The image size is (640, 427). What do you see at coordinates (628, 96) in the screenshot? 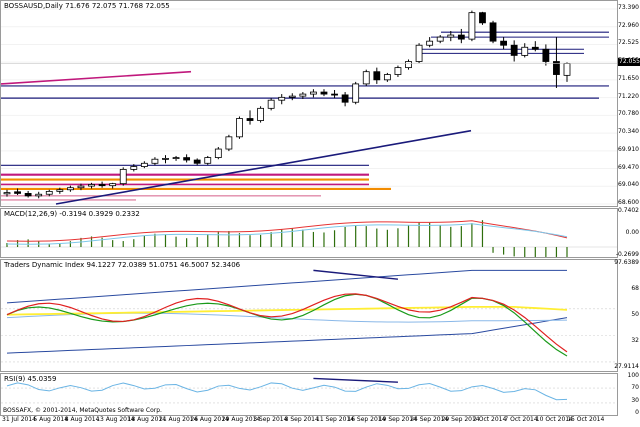
I see `axis-tick-label: 71.220` at bounding box center [628, 96].